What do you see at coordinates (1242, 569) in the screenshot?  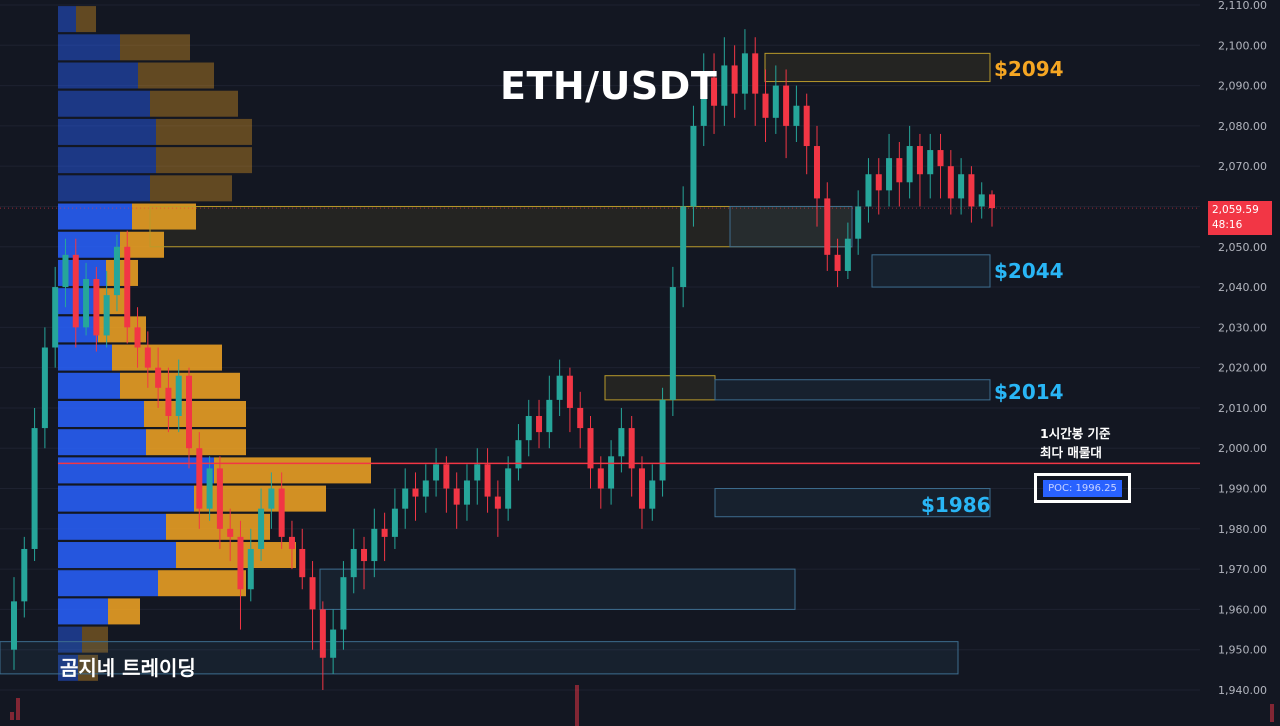 I see `y-tick-label: 1,970.00` at bounding box center [1242, 569].